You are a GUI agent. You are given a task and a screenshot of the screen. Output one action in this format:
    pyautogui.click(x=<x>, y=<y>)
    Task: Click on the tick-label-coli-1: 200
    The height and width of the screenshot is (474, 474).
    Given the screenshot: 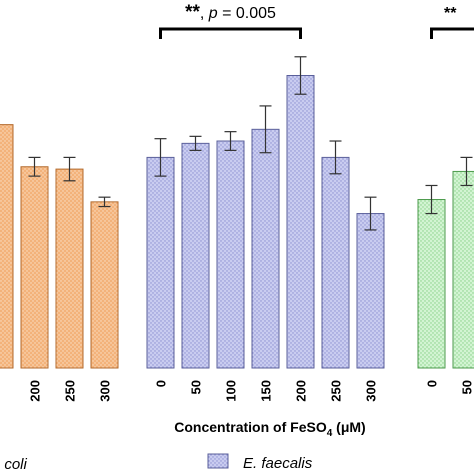 What is the action you would take?
    pyautogui.click(x=35, y=391)
    